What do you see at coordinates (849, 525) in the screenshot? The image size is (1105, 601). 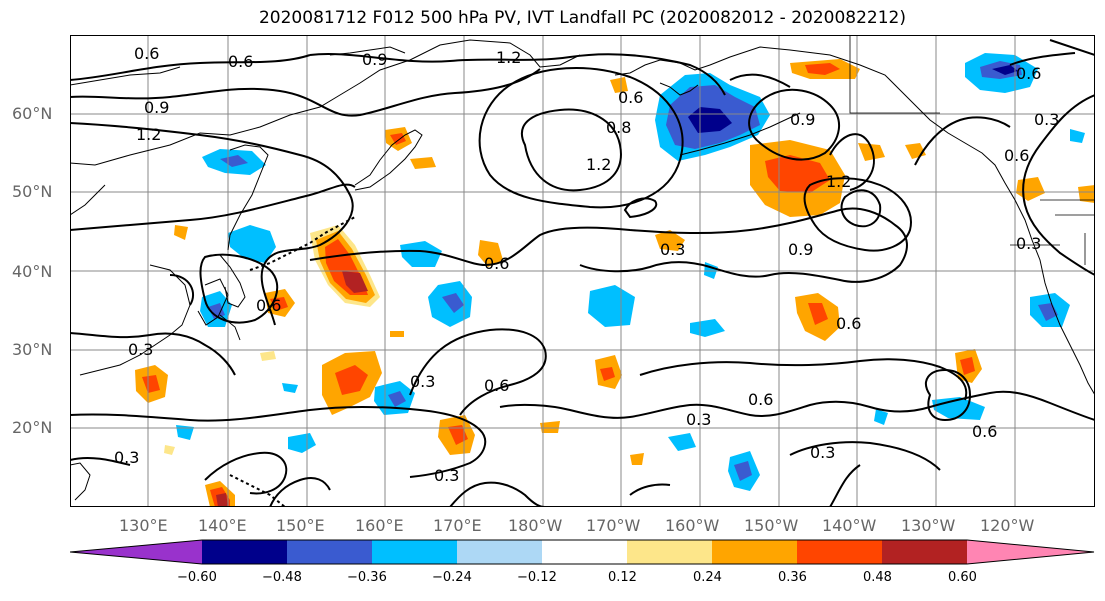 I see `lon-label: 140°W` at bounding box center [849, 525].